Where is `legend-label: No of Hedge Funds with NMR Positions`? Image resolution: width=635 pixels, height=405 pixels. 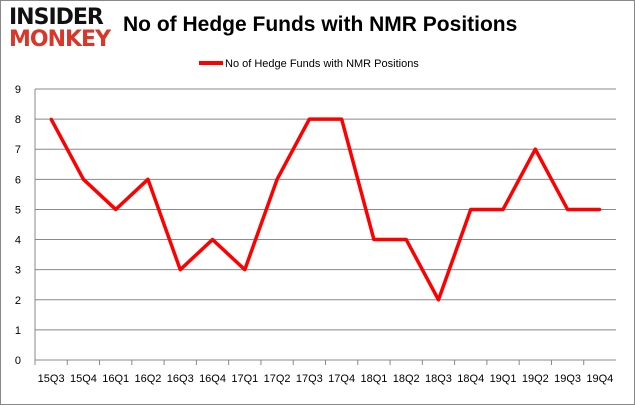 legend-label: No of Hedge Funds with NMR Positions is located at coordinates (322, 64).